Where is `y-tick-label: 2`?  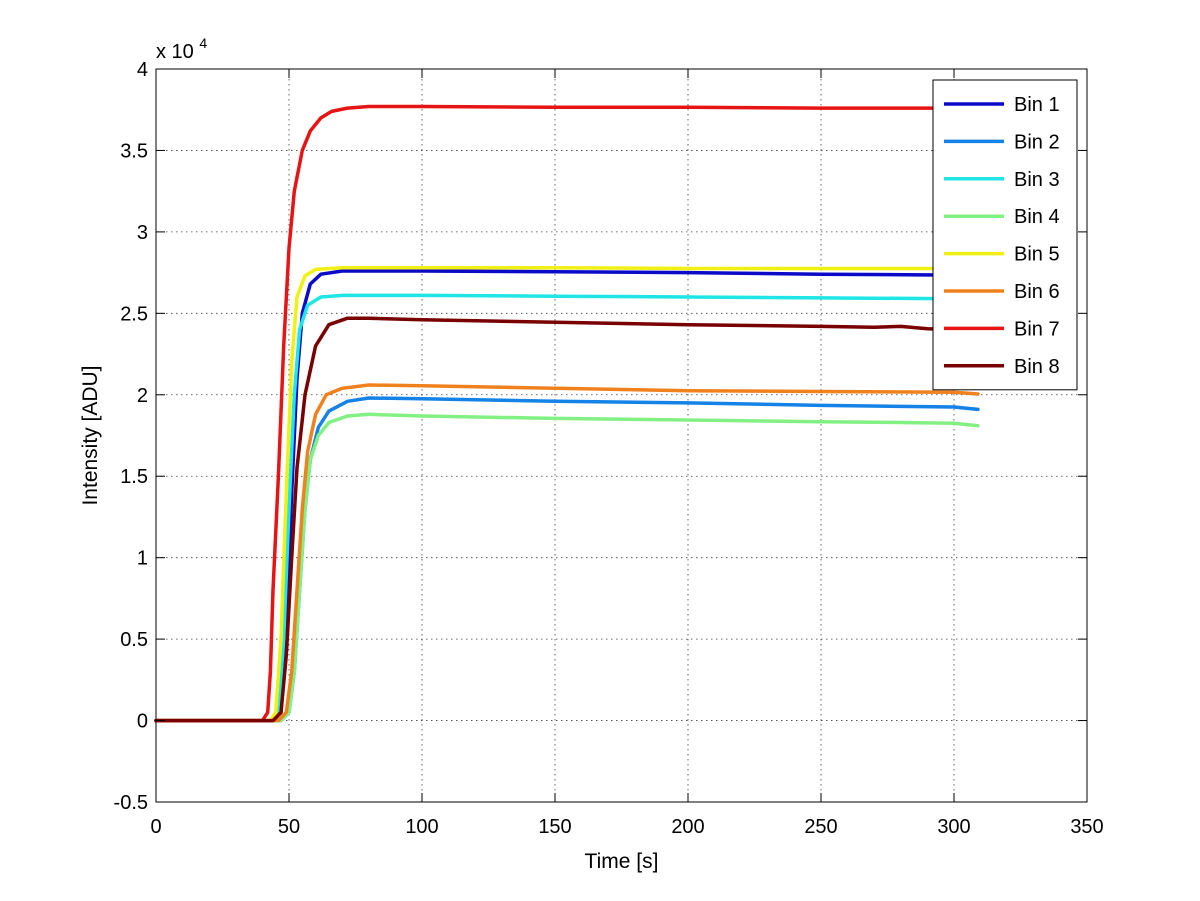 y-tick-label: 2 is located at coordinates (142, 396).